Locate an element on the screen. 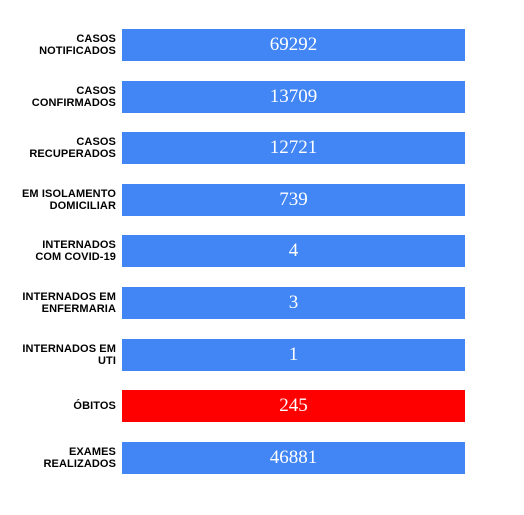  indicator-value: 739 is located at coordinates (293, 199).